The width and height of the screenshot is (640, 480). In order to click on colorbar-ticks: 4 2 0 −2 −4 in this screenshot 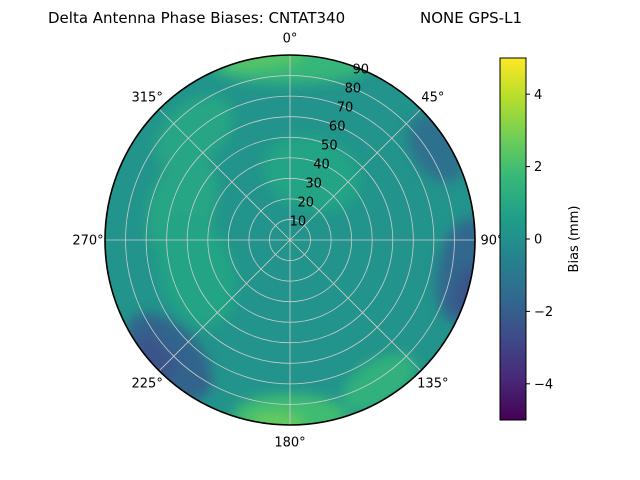, I will do `click(539, 240)`.